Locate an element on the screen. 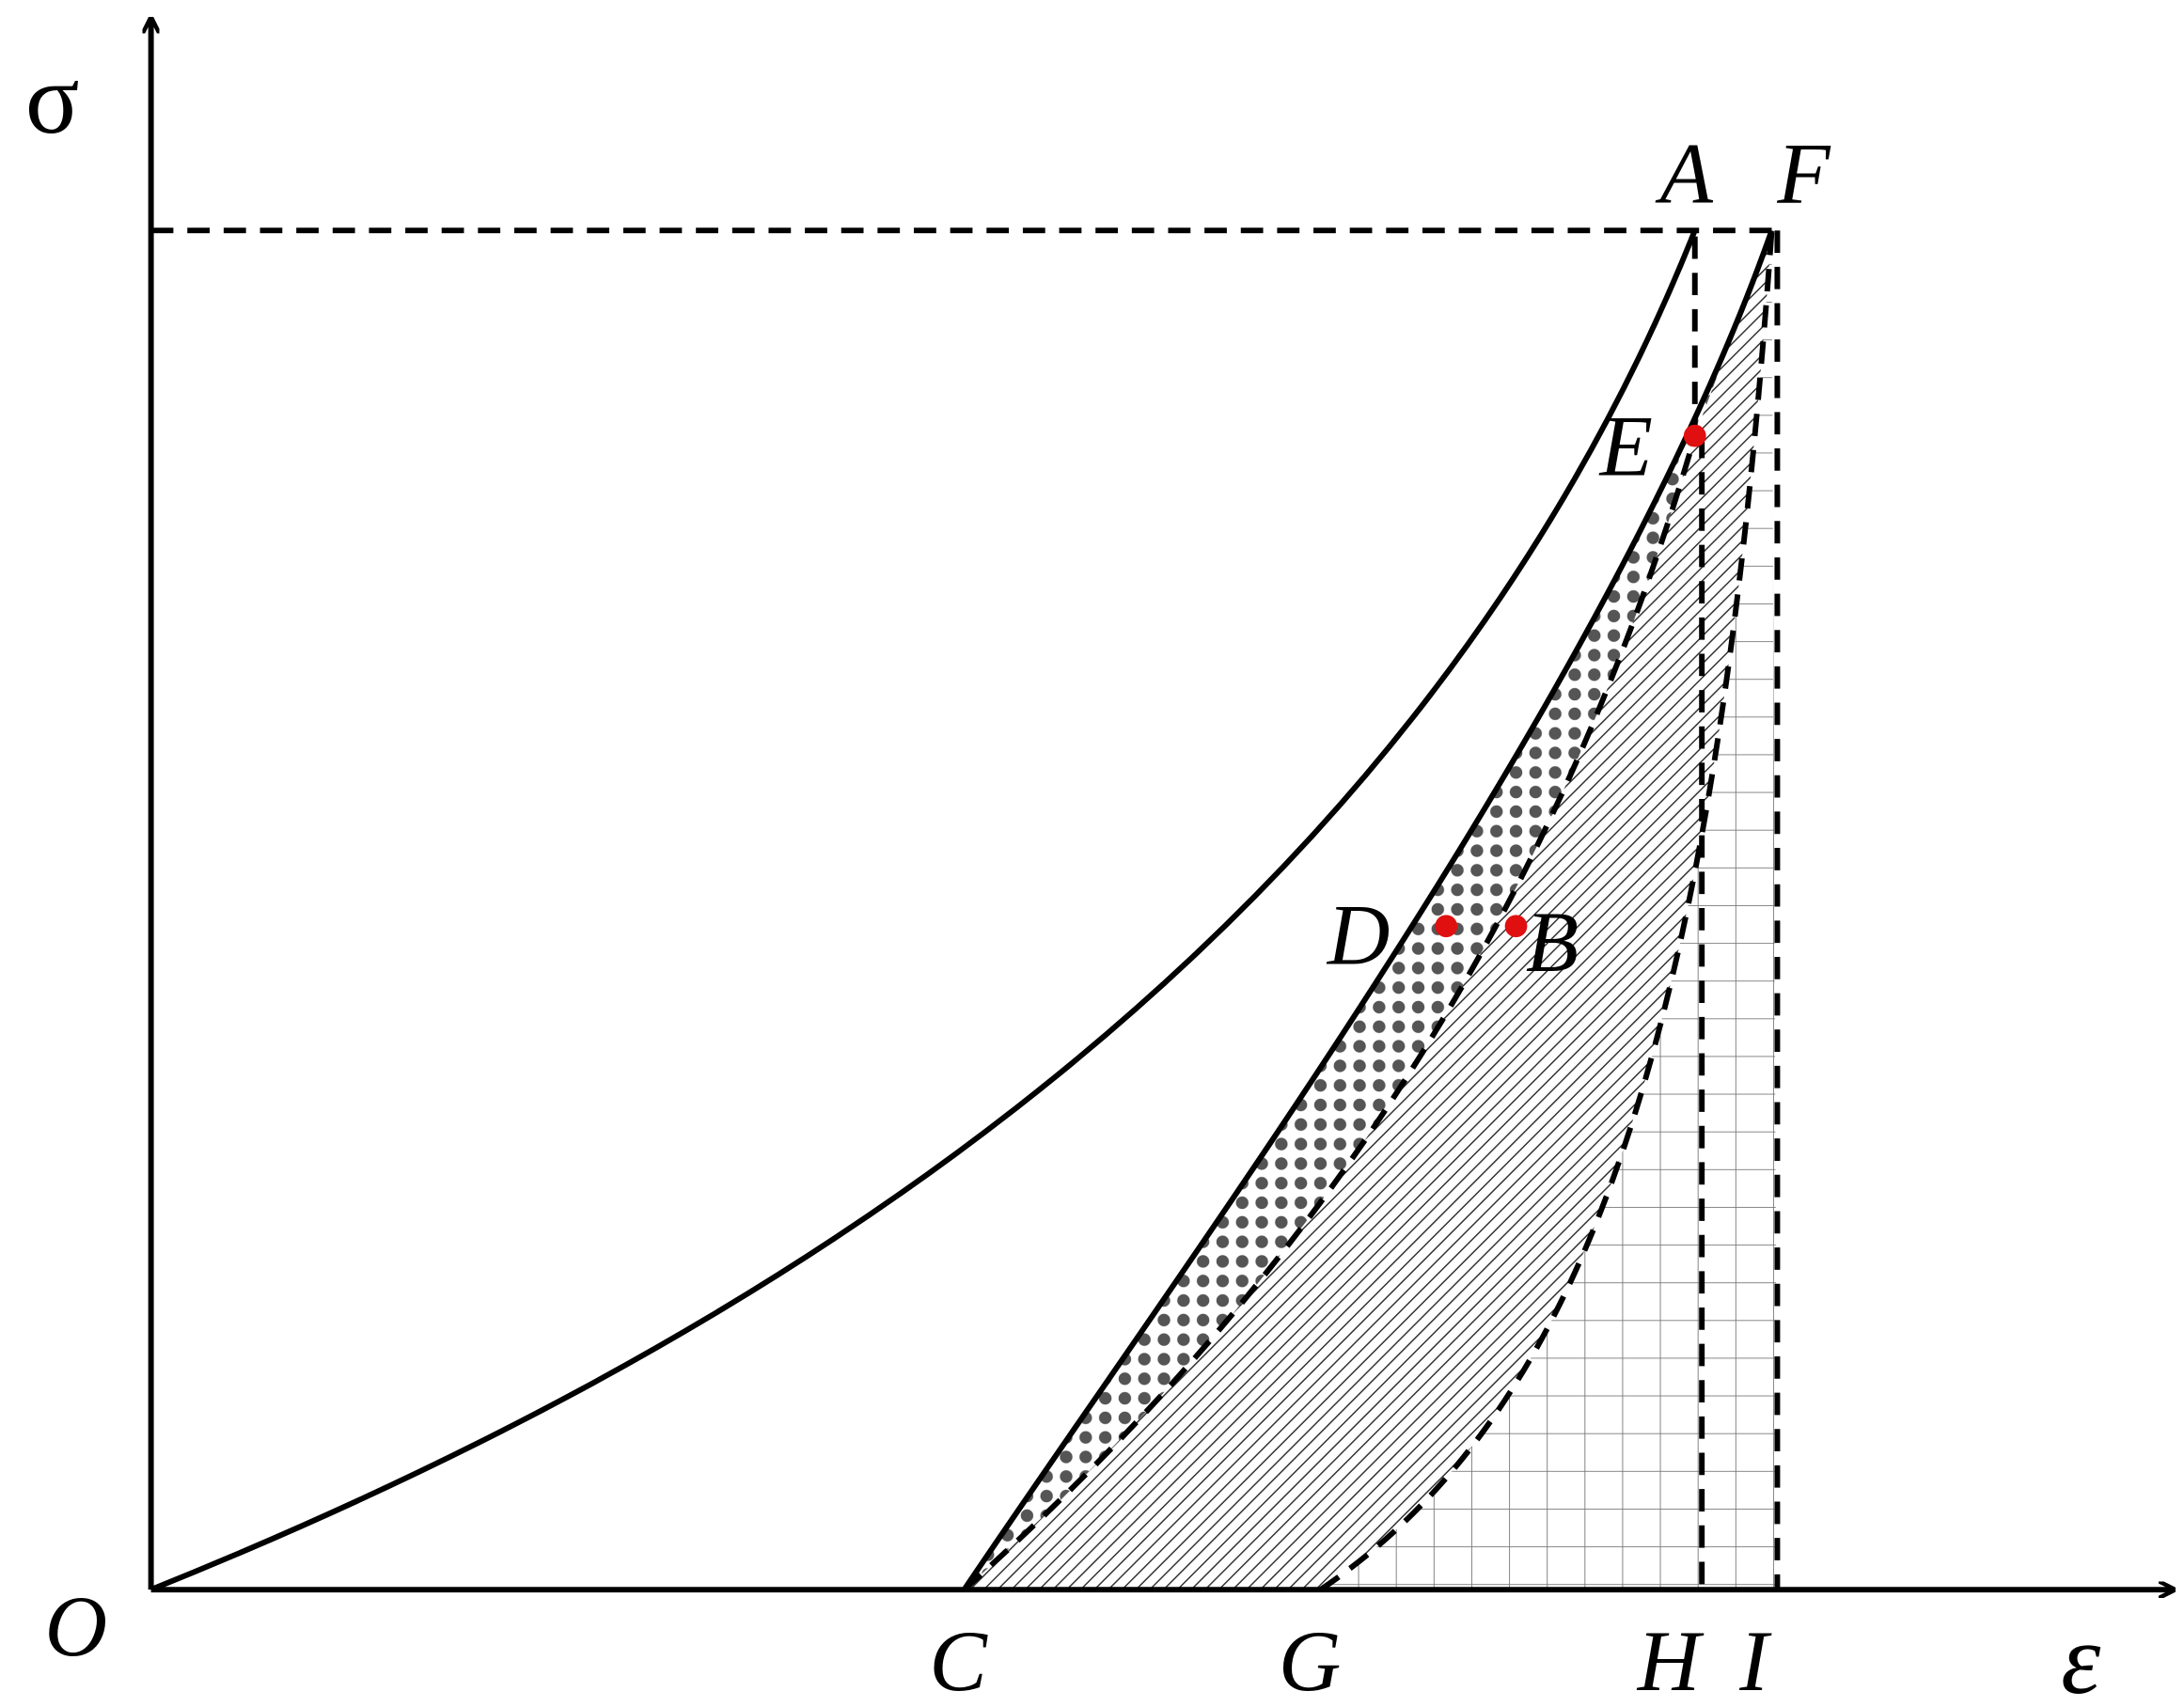 The width and height of the screenshot is (2184, 1707). point-label: F is located at coordinates (1803, 173).